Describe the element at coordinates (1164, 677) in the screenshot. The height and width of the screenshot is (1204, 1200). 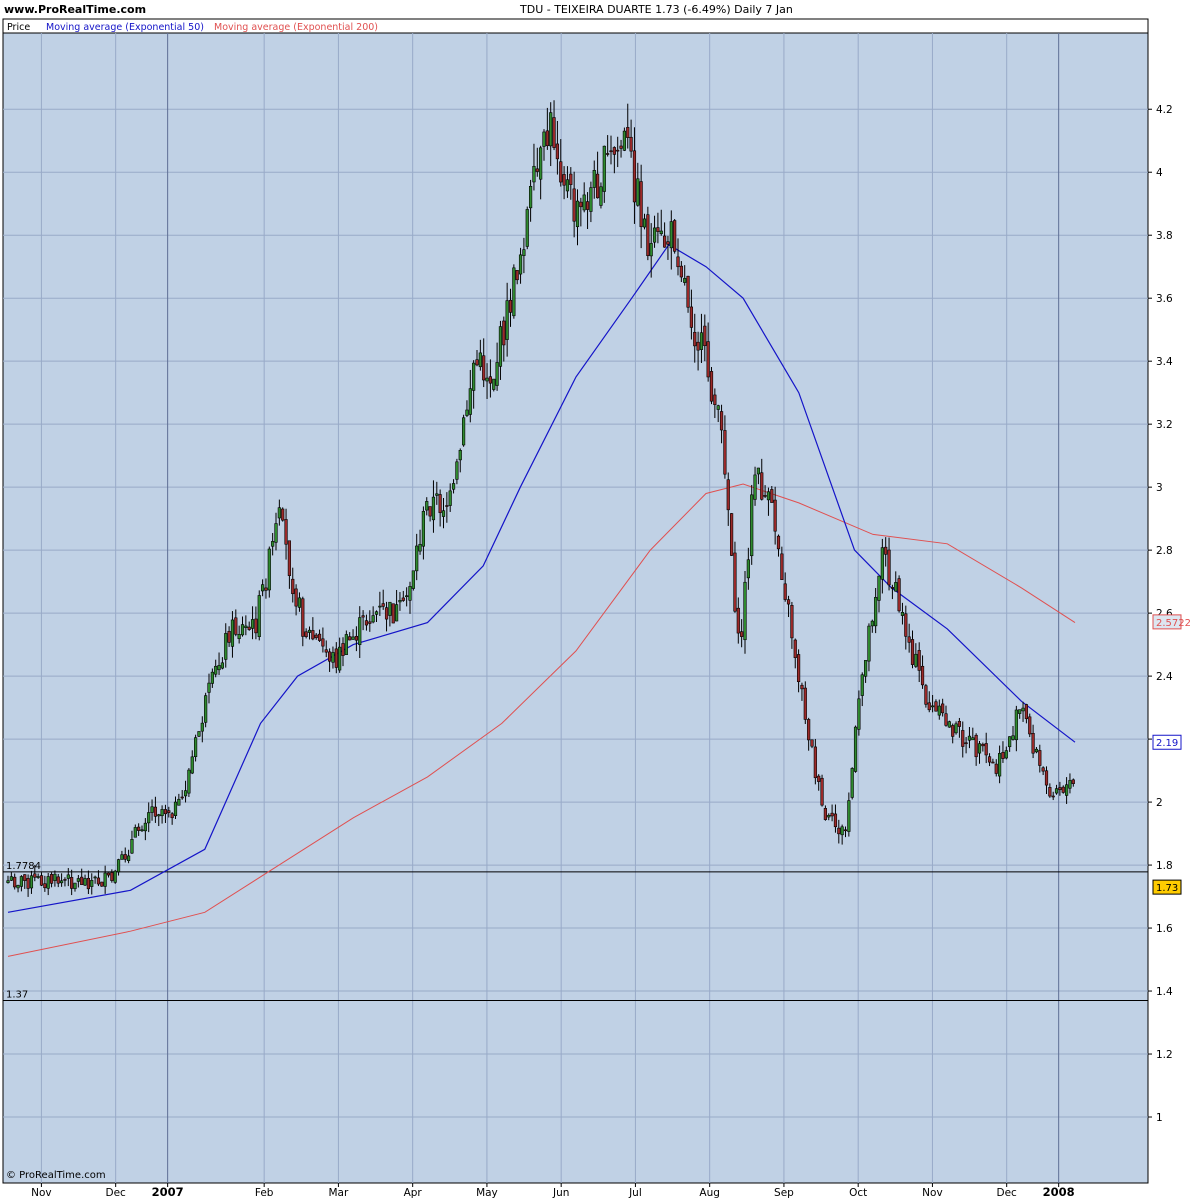
I see `y-tick-label: 2.4` at that location.